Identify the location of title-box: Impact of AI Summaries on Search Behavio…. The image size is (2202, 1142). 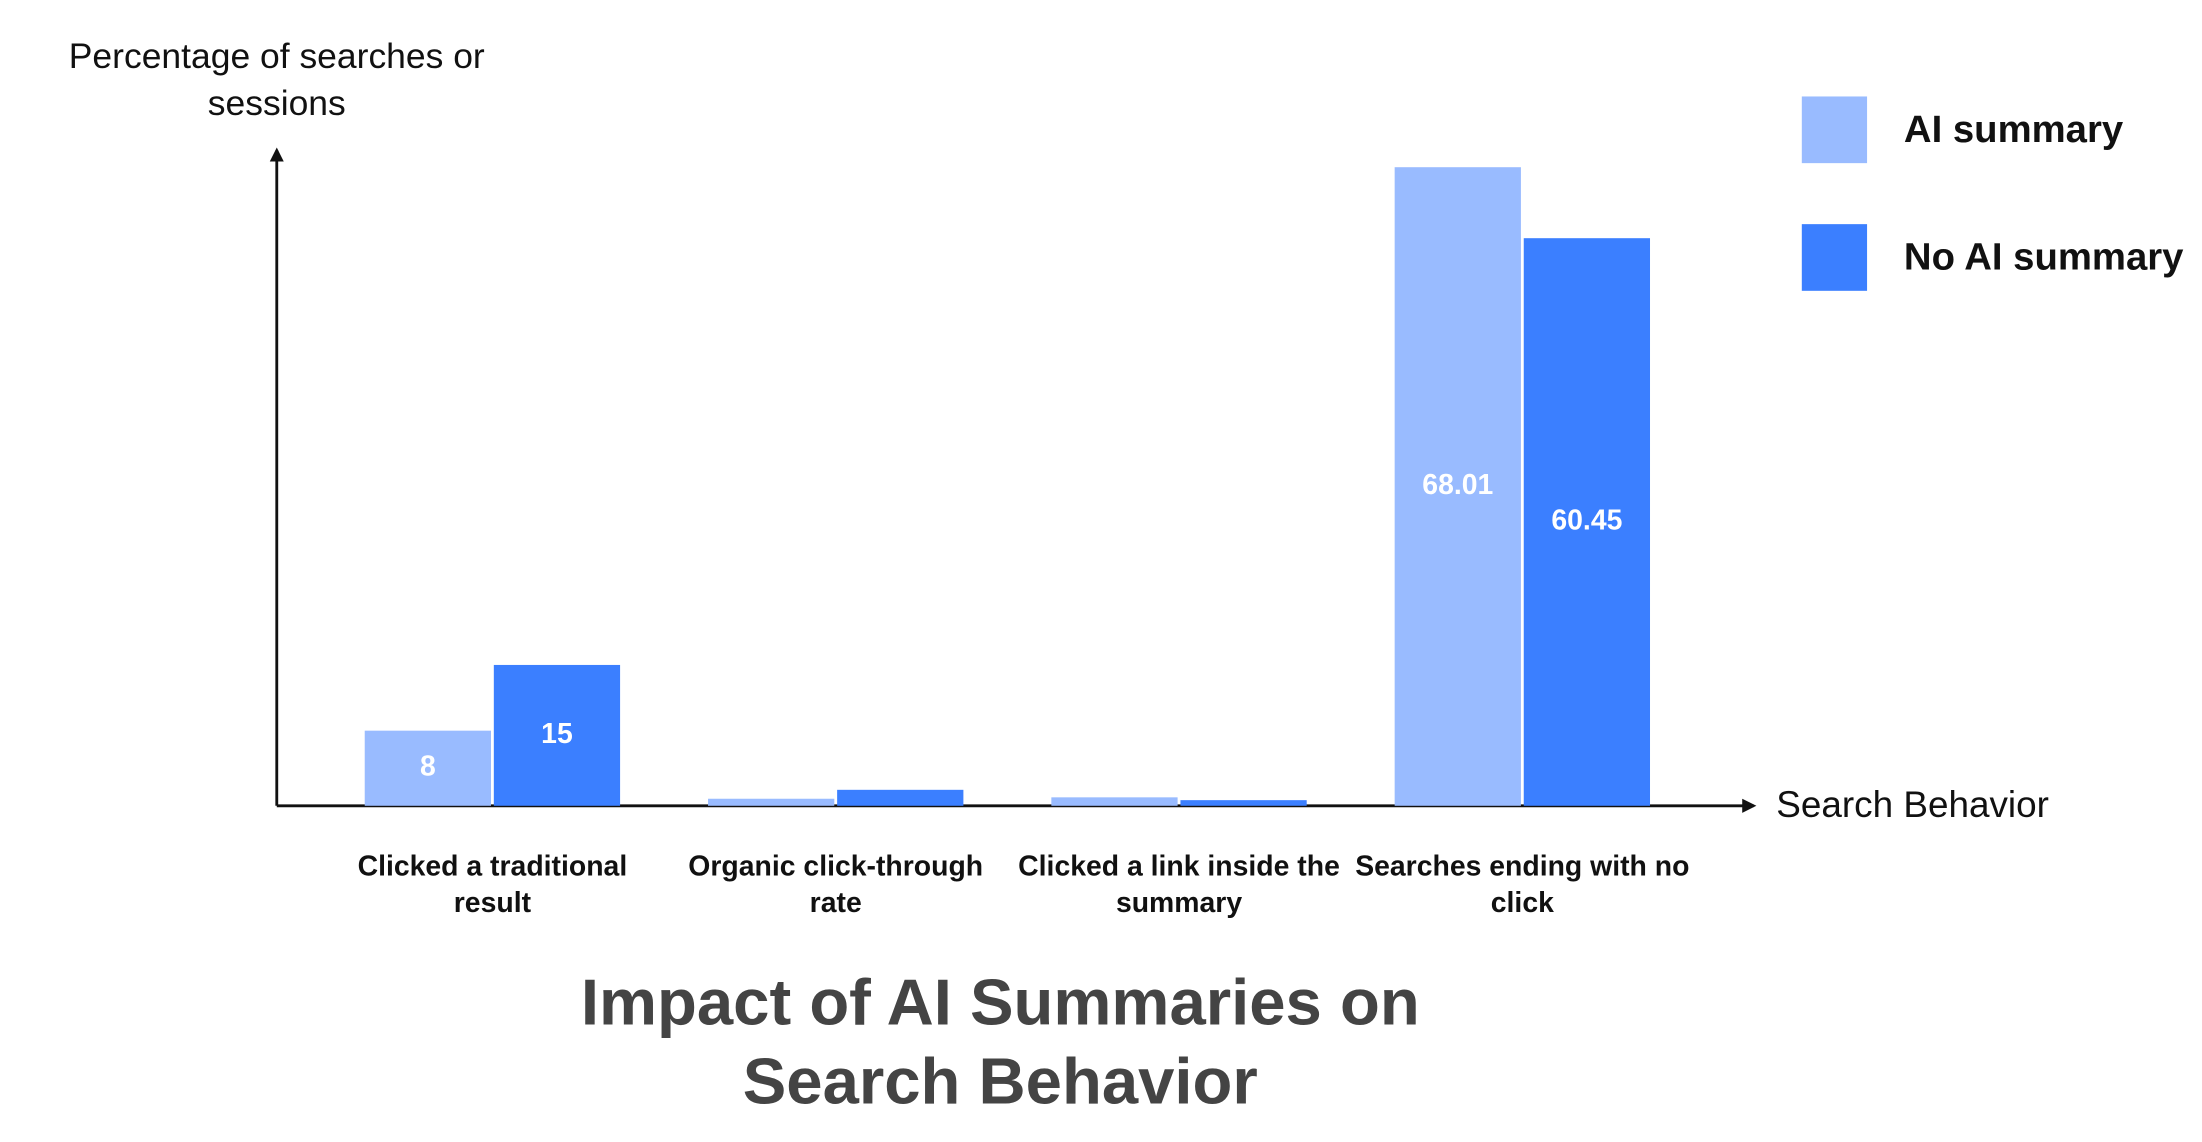
(1000, 1041).